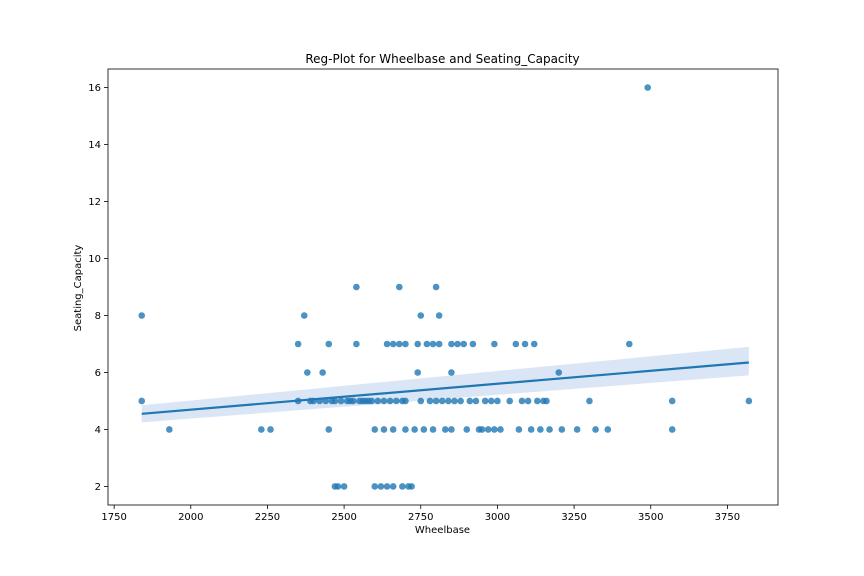  What do you see at coordinates (98, 373) in the screenshot?
I see `y-tick-label: 6` at bounding box center [98, 373].